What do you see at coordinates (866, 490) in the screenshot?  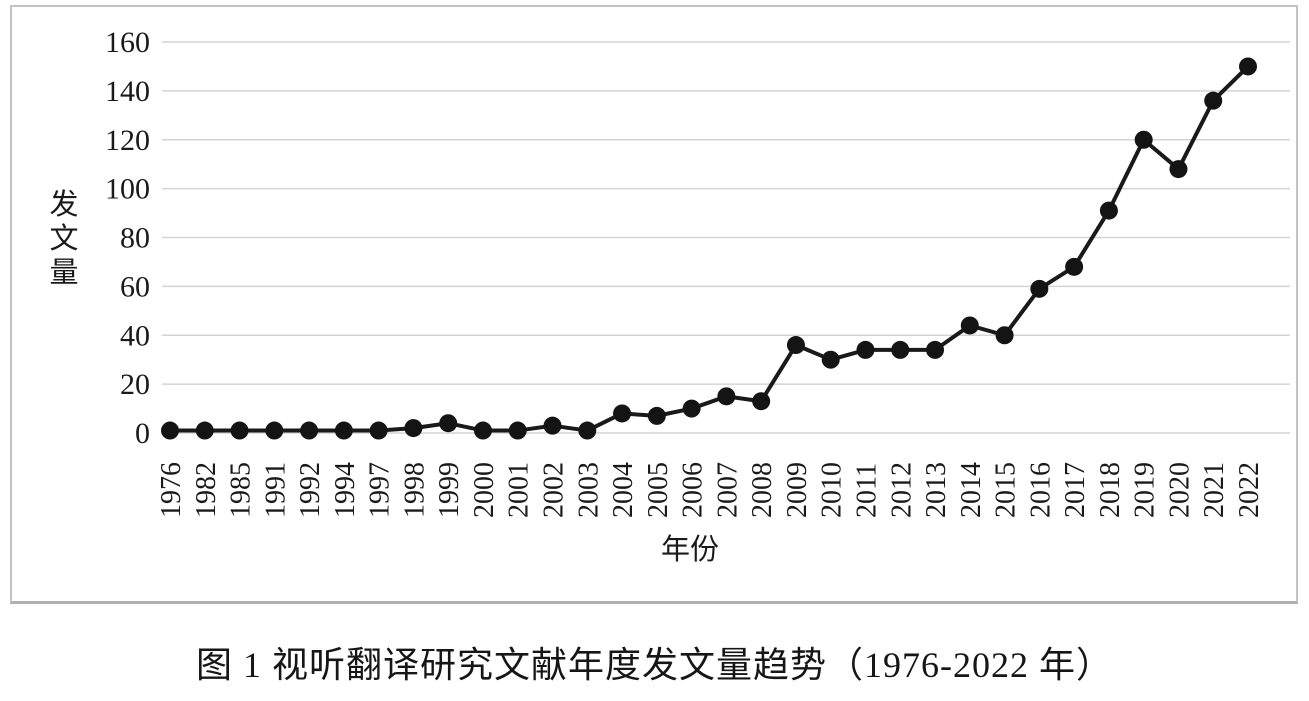 I see `x-tick-label: 2011` at bounding box center [866, 490].